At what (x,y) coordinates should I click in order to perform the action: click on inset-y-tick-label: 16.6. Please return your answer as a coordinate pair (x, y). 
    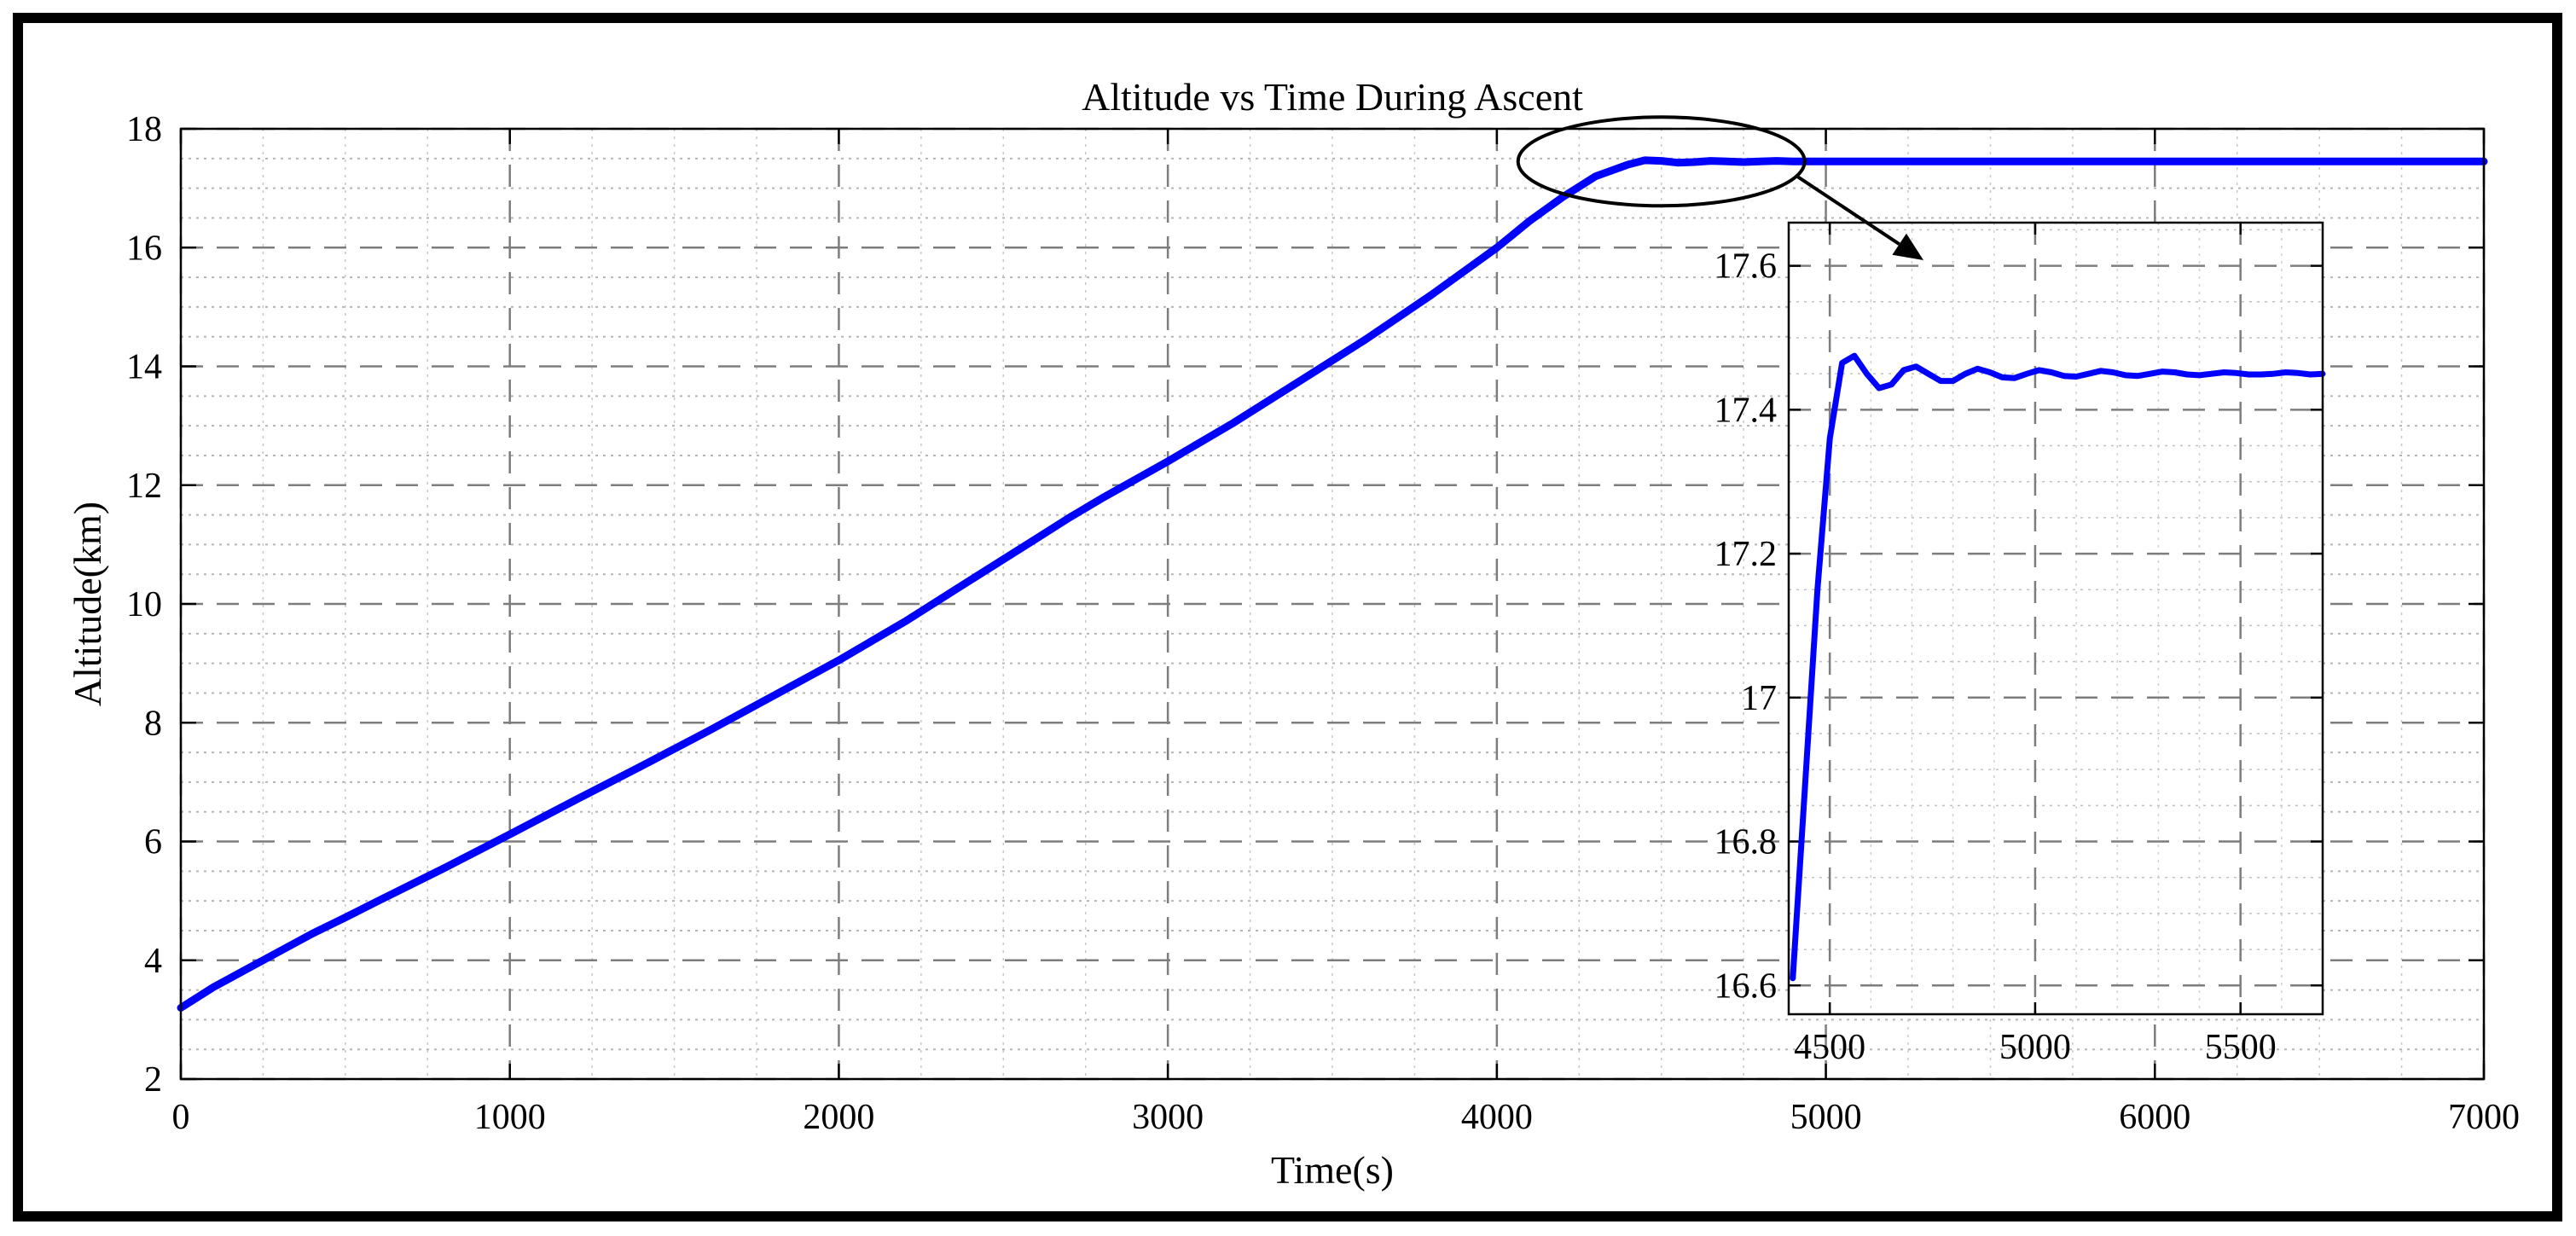
    Looking at the image, I should click on (1746, 986).